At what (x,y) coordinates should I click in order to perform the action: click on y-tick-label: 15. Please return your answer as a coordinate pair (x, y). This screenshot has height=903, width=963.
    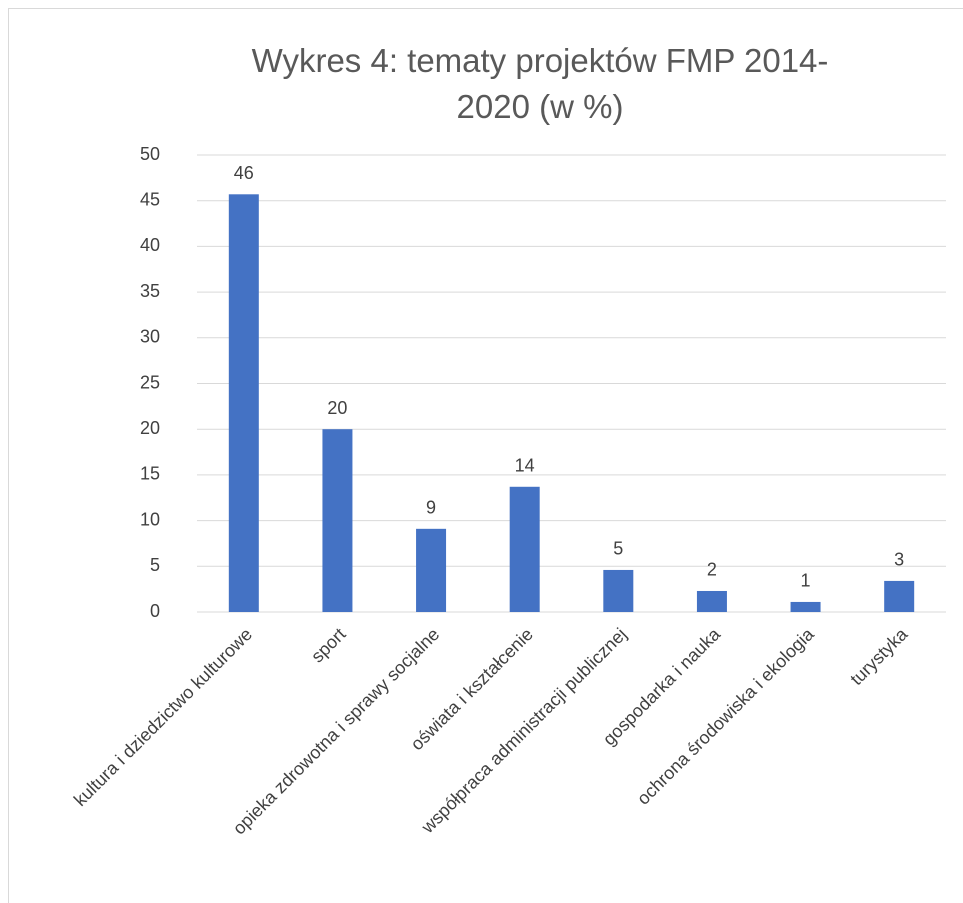
    Looking at the image, I should click on (150, 474).